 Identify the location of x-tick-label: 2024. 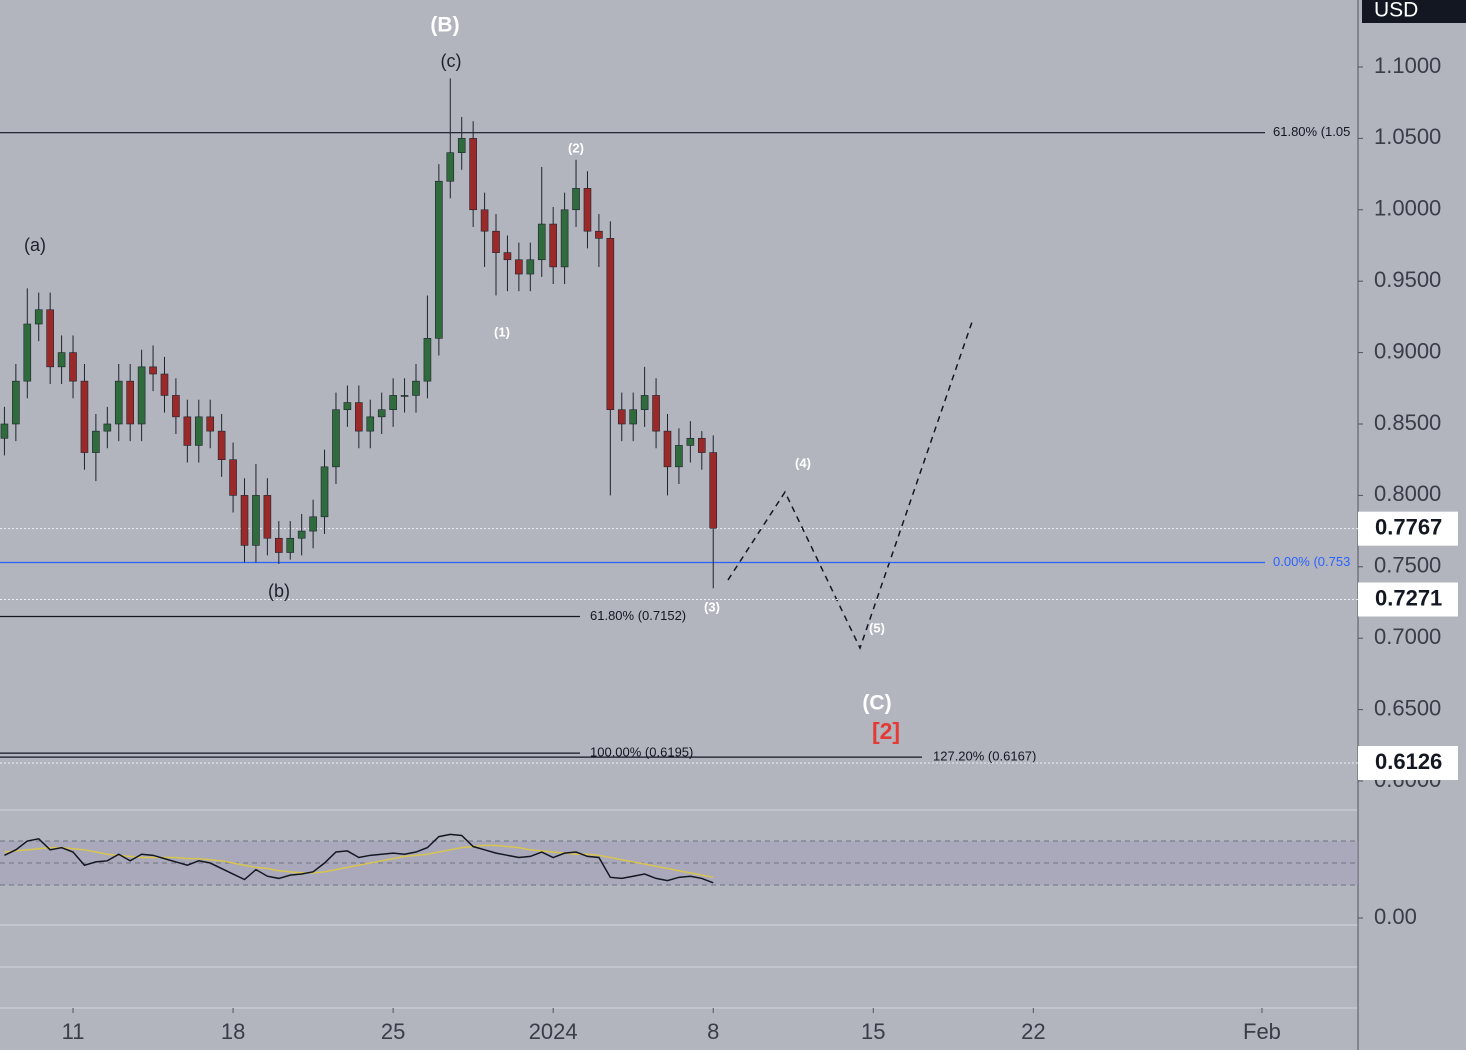
(553, 1031).